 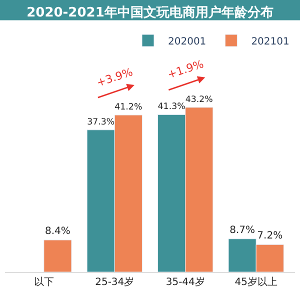 I want to click on x-tick-label: 25-34岁, so click(x=114, y=282).